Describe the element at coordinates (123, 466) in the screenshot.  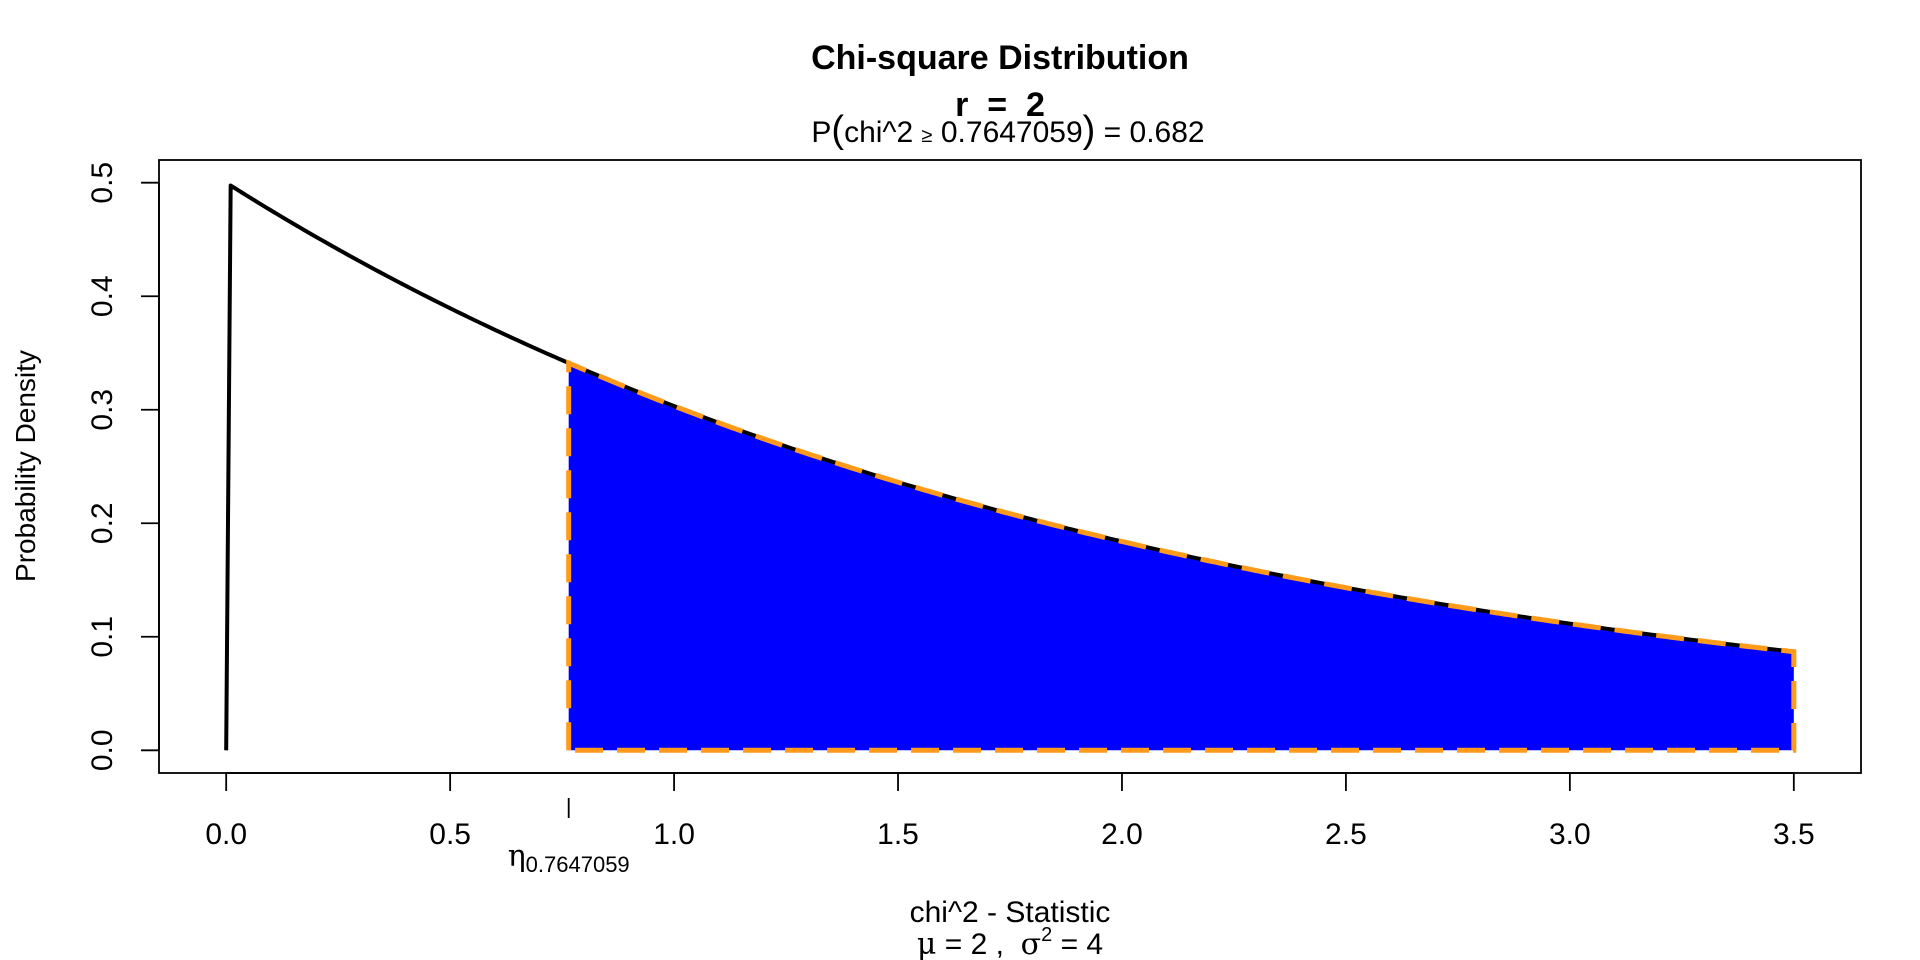
I see `y-axis: 0.0 0.1 0.2 0.3 0.4 0.5` at that location.